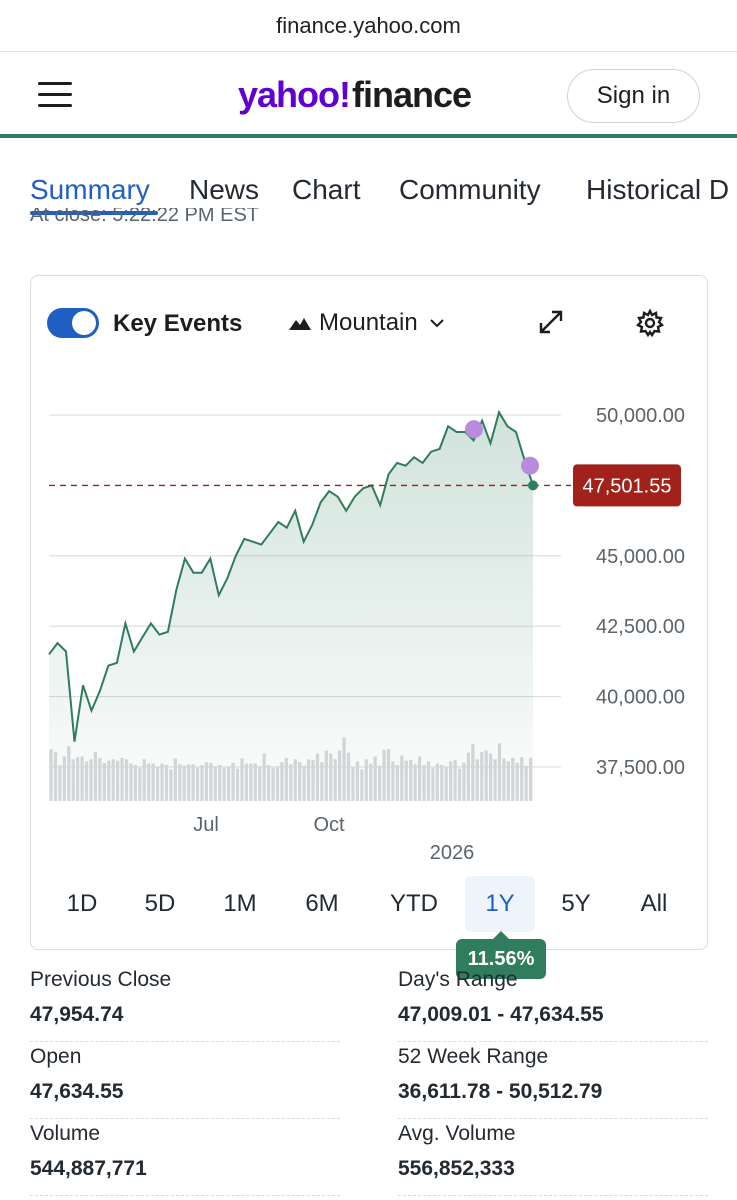 Image resolution: width=737 pixels, height=1200 pixels. Describe the element at coordinates (452, 853) in the screenshot. I see `x-axis-tick-label: 2026` at that location.